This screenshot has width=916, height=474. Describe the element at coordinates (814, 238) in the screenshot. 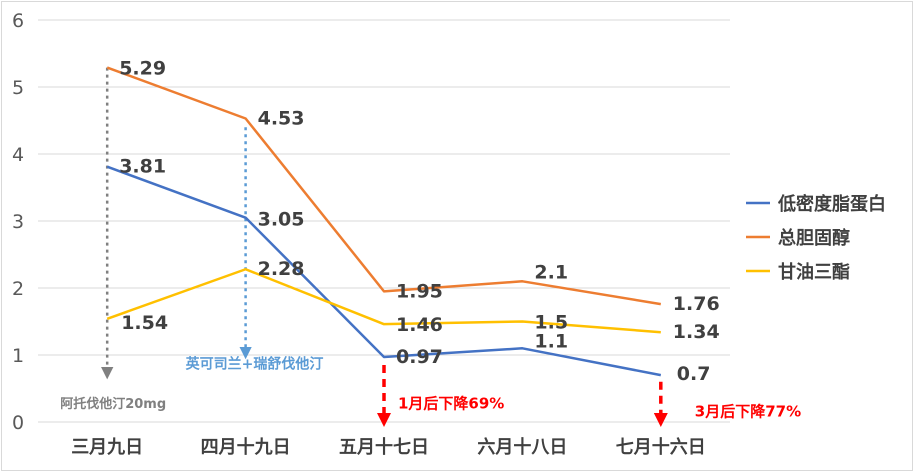

I see `legend-label: 总胆固醇` at that location.